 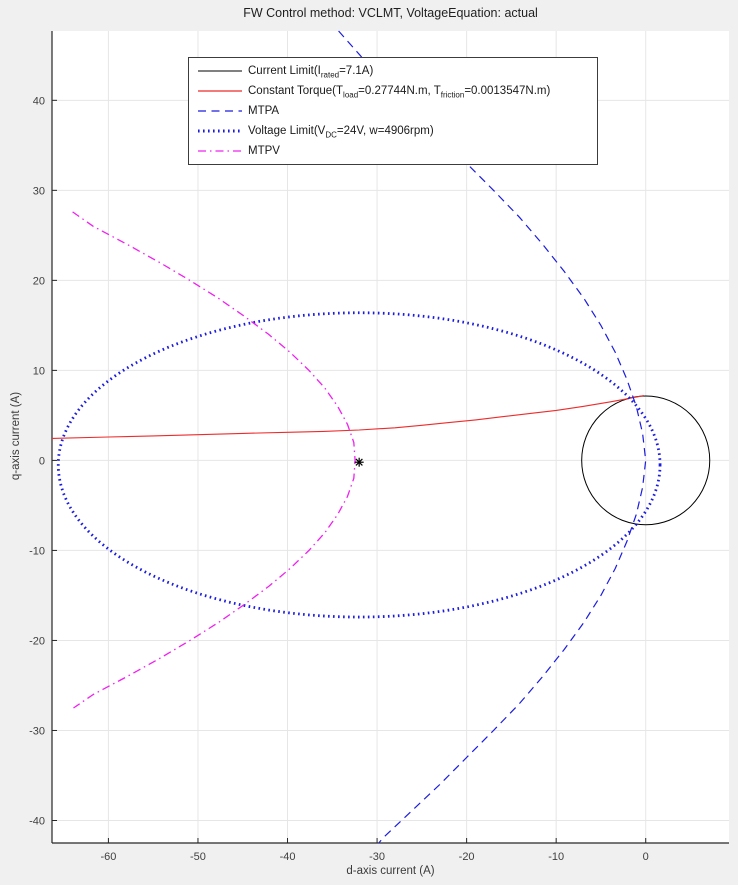 What do you see at coordinates (296, 91) in the screenshot?
I see `legend-label-text: Constant Torque(T` at bounding box center [296, 91].